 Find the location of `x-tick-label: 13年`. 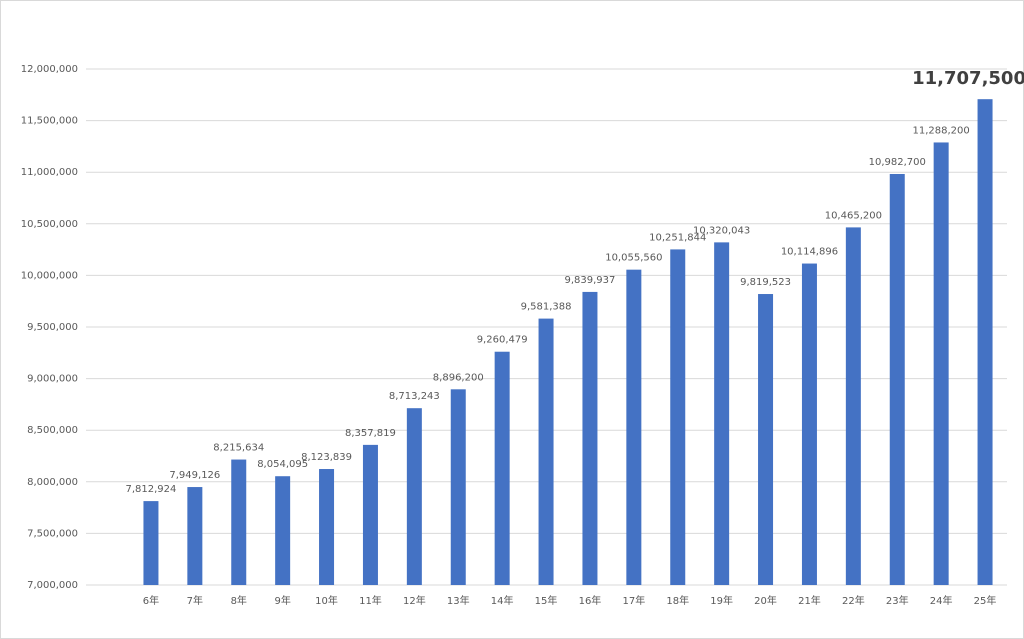

x-tick-label: 13年 is located at coordinates (458, 600).